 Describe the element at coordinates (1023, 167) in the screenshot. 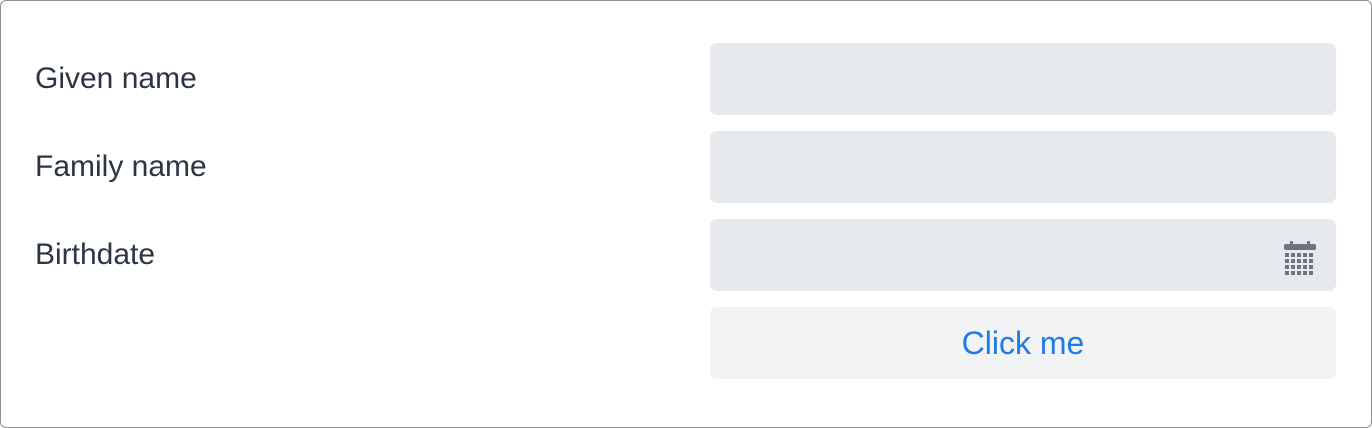

I see `family-name-input` at that location.